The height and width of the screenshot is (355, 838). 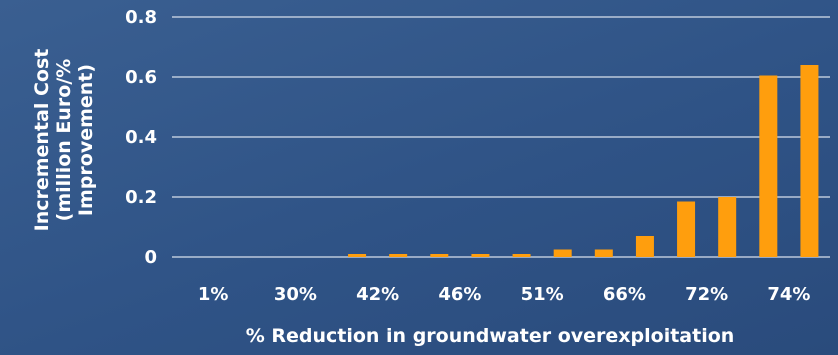 I want to click on x-tick-label: 51%, so click(x=542, y=294).